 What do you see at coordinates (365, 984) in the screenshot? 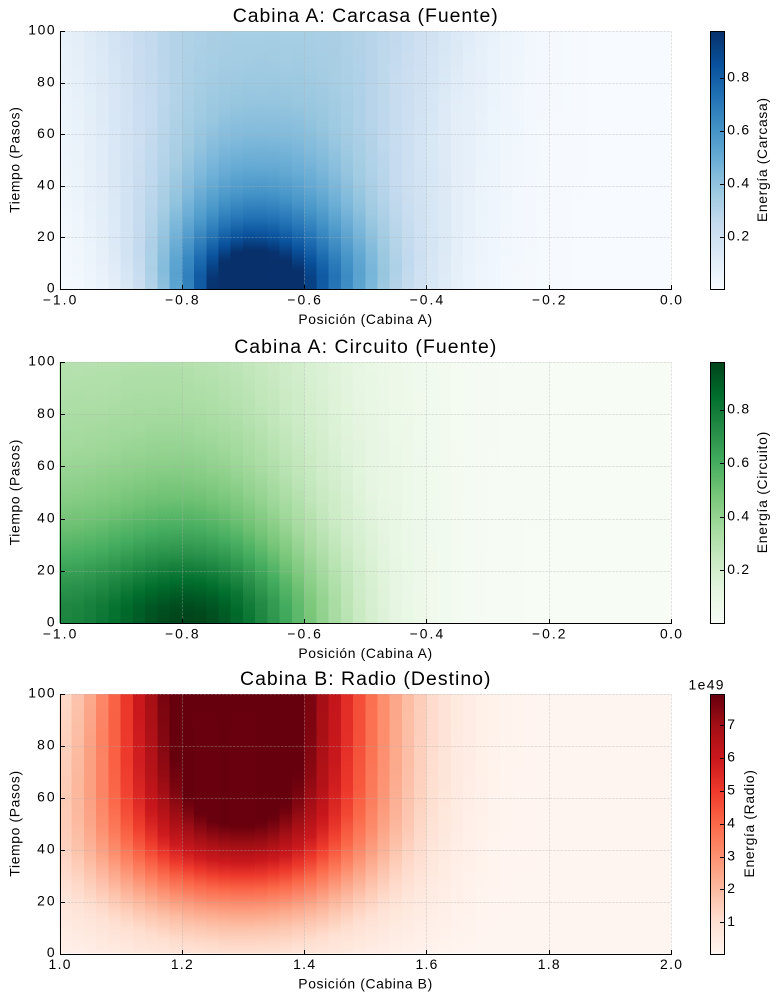
I see `svg-text: Posición (Cabina B)` at bounding box center [365, 984].